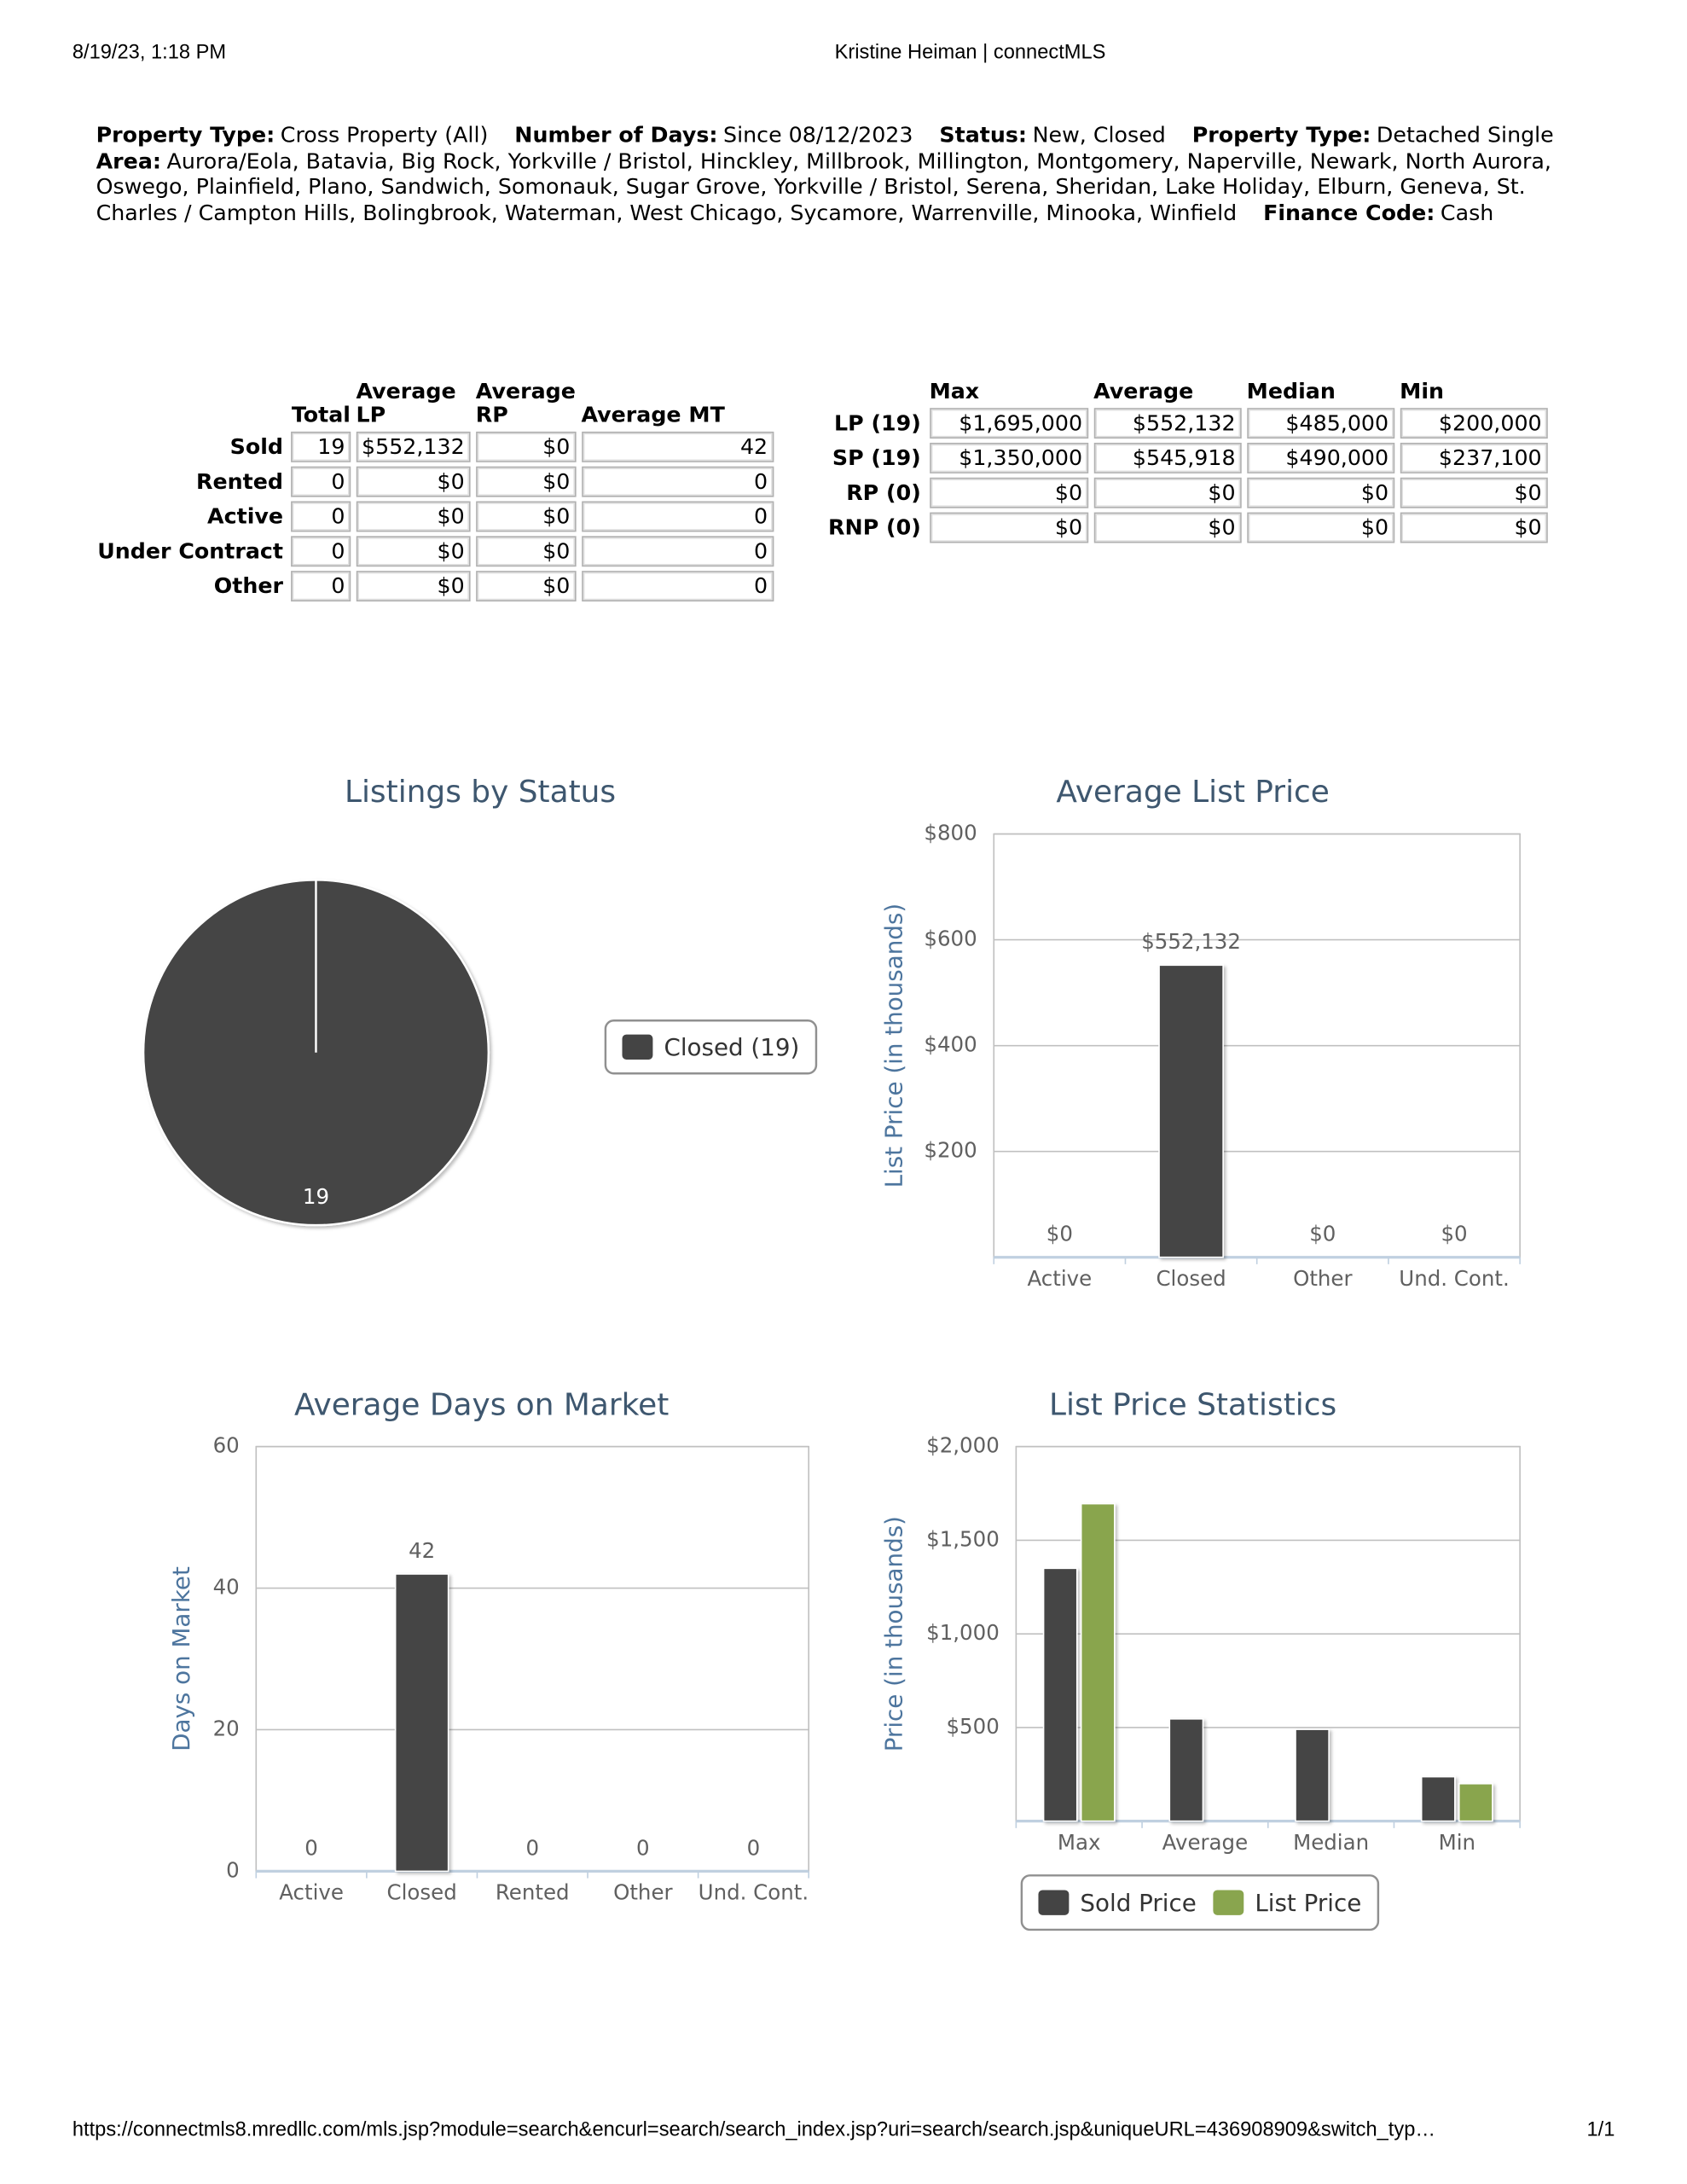  What do you see at coordinates (533, 1892) in the screenshot?
I see `x-tick-label: Rented` at bounding box center [533, 1892].